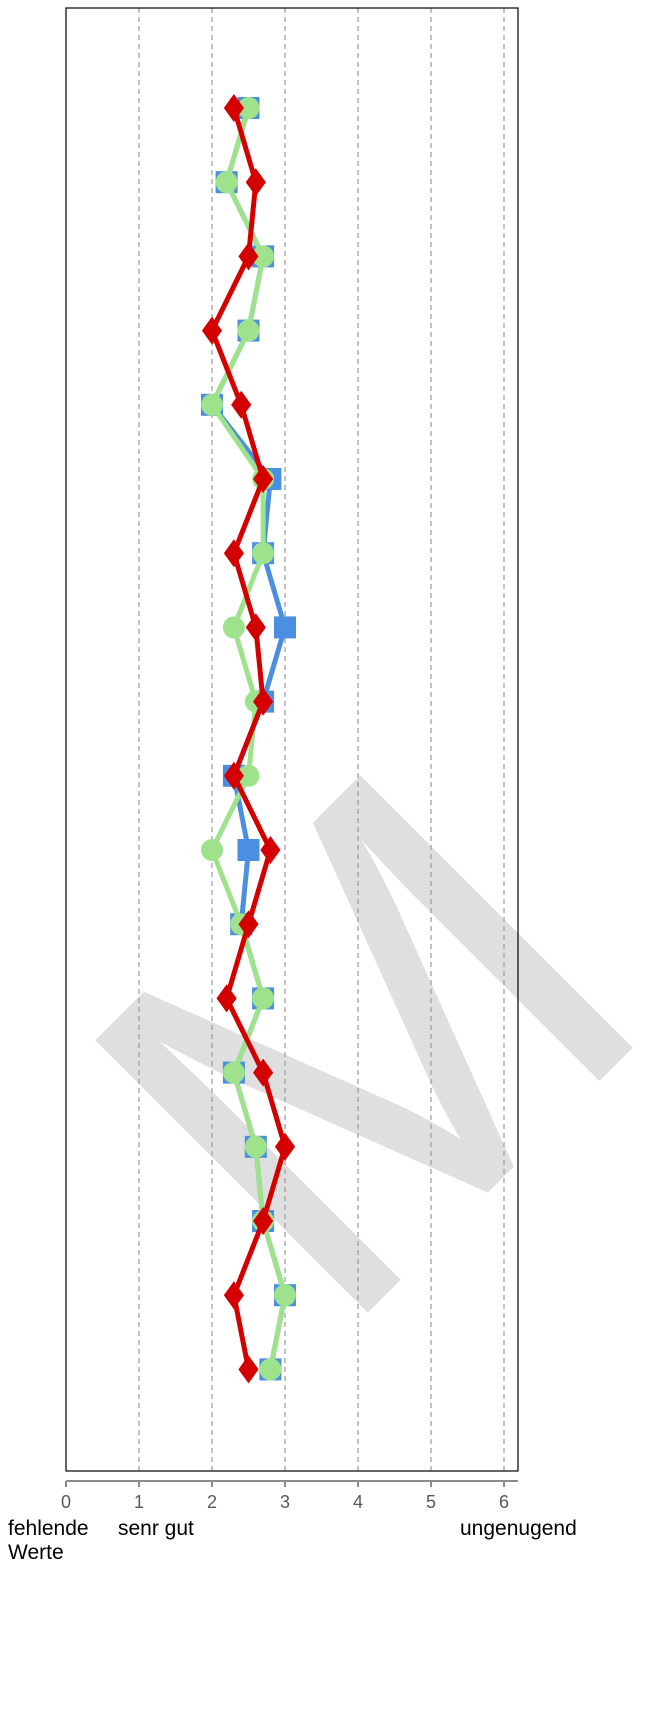  I want to click on x-tick-label: 1, so click(139, 1502).